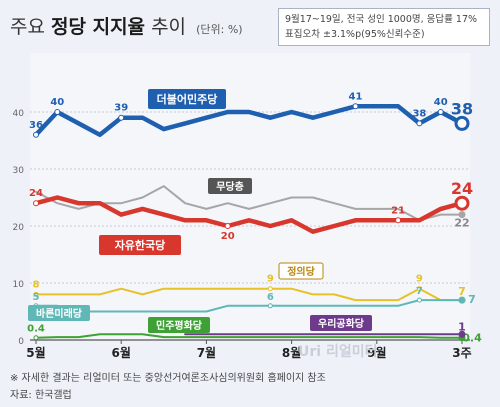 The height and width of the screenshot is (407, 500). Describe the element at coordinates (419, 113) in the screenshot. I see `data-label-더불어민주당: 38` at that location.